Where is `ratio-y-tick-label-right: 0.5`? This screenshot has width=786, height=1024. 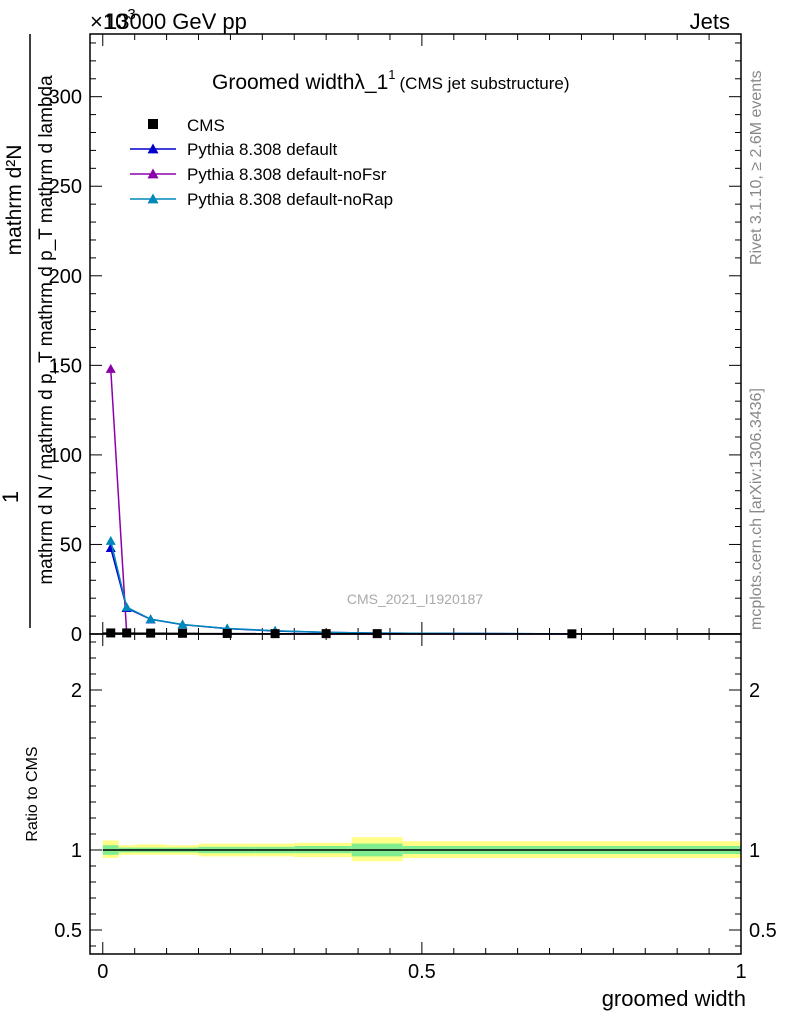
ratio-y-tick-label-right: 0.5 is located at coordinates (763, 931).